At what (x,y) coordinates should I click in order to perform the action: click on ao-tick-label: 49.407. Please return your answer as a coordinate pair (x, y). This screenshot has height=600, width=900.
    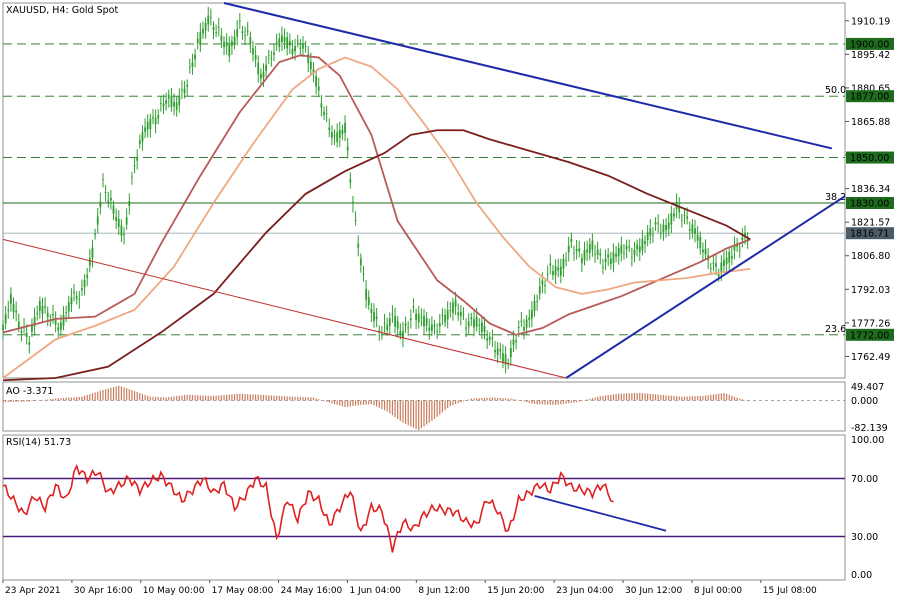
    Looking at the image, I should click on (867, 387).